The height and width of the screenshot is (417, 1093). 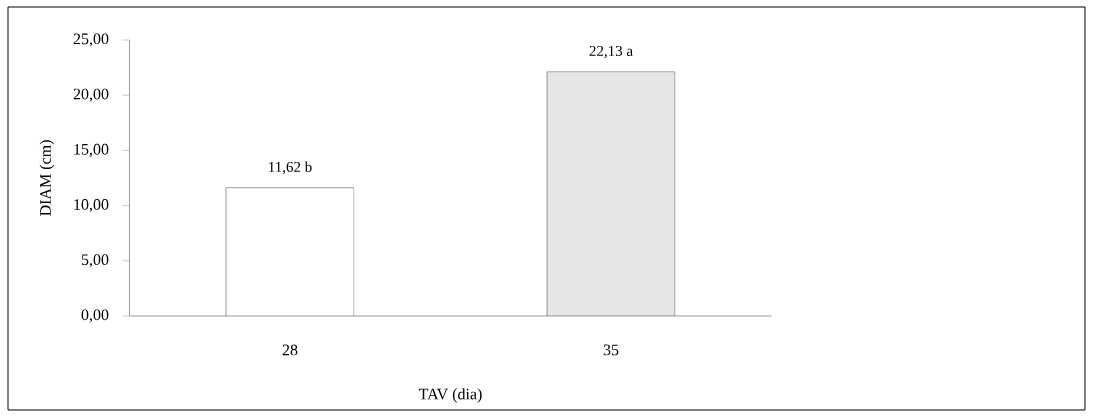 What do you see at coordinates (91, 95) in the screenshot?
I see `y-tick-label: 20,00` at bounding box center [91, 95].